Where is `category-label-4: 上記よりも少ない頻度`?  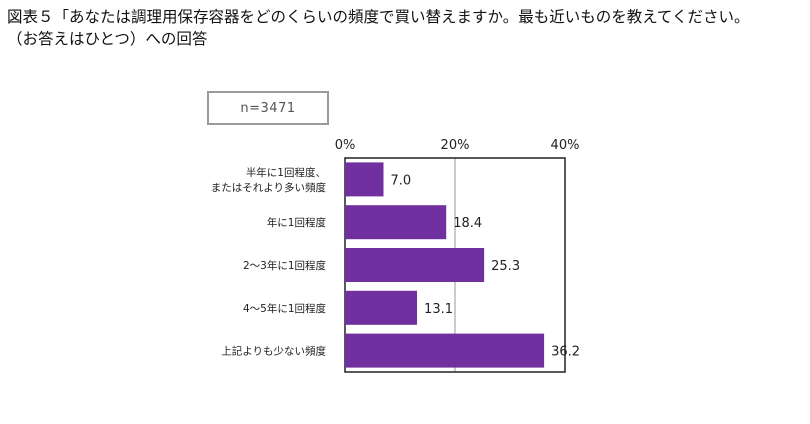
category-label-4: 上記よりも少ない頻度 is located at coordinates (273, 351).